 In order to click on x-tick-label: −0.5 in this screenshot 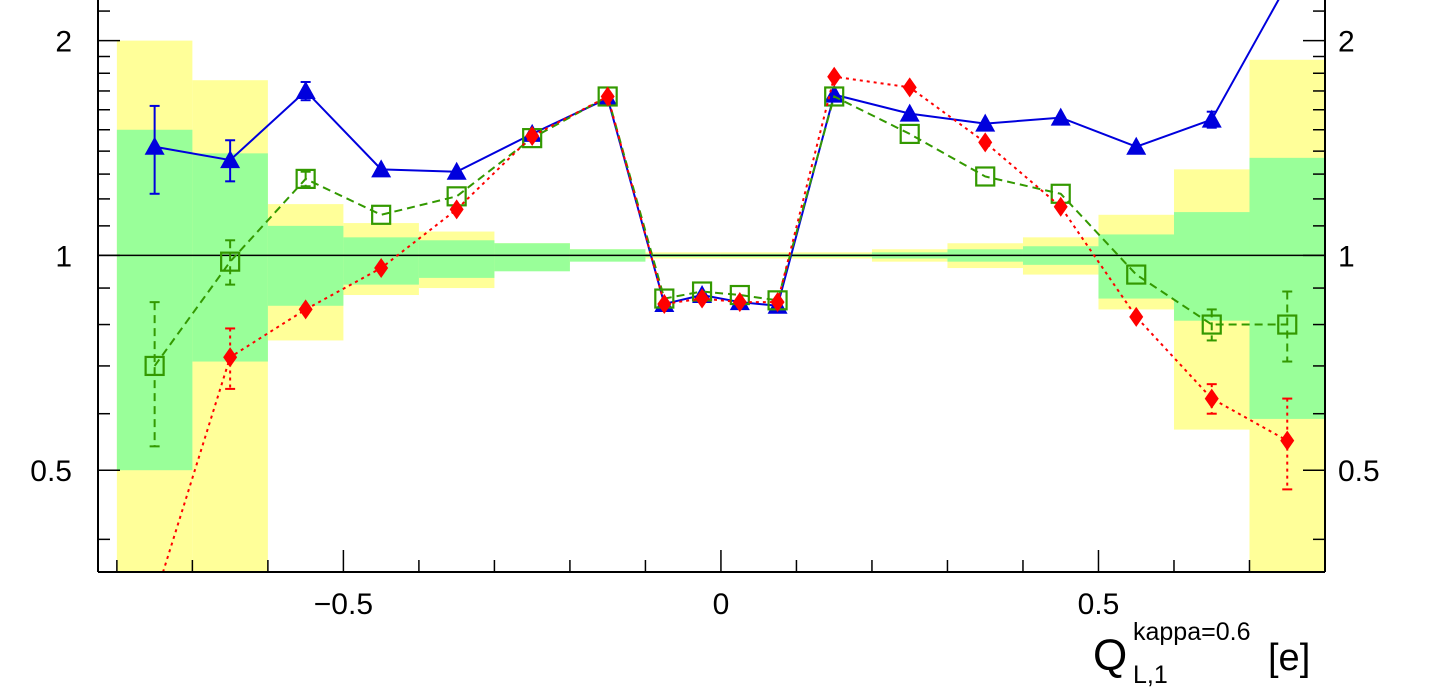, I will do `click(343, 604)`.